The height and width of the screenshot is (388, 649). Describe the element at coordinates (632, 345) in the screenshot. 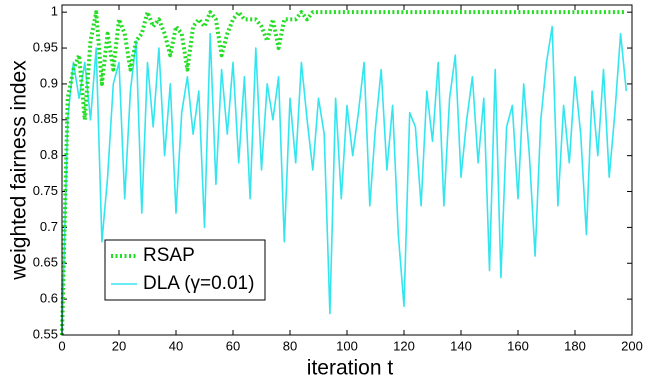

I see `x-tick-label: 200` at that location.